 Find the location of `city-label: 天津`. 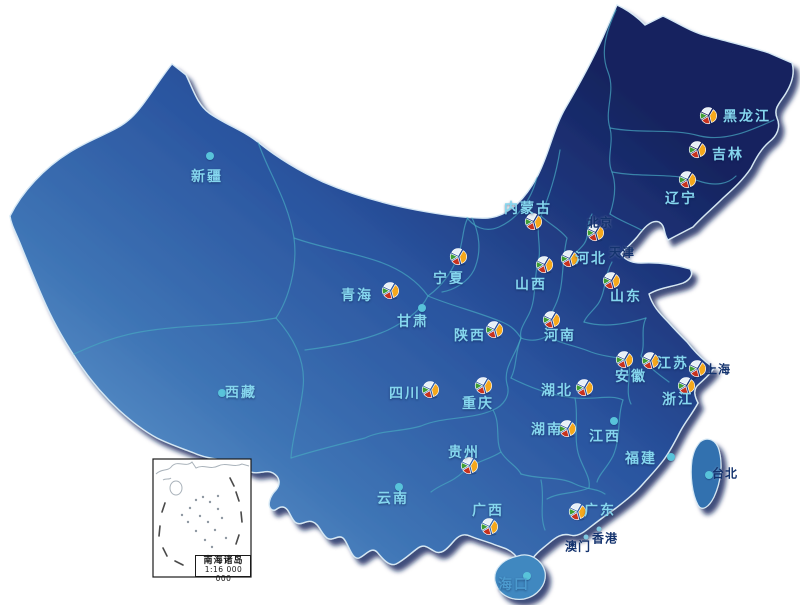

city-label: 天津 is located at coordinates (622, 252).